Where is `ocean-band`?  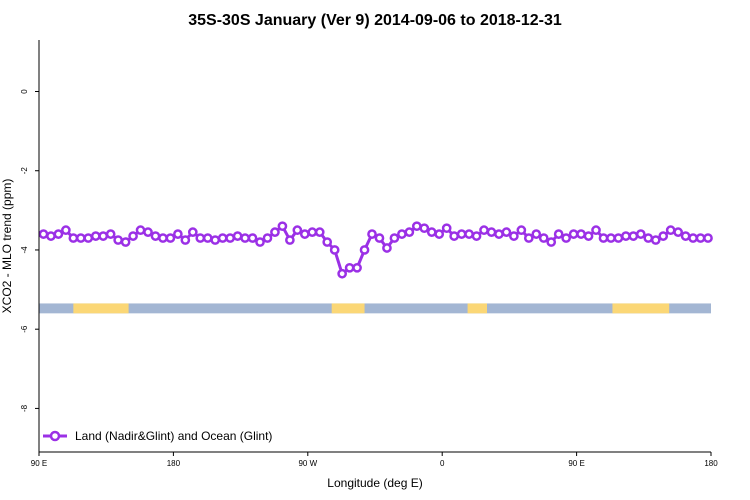 ocean-band is located at coordinates (375, 308).